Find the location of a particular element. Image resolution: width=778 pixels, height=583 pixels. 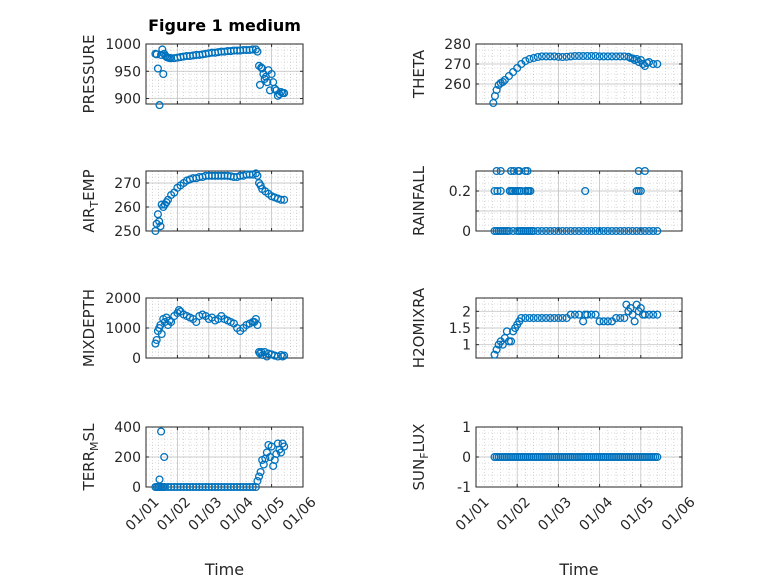

y-tick-label: 0.2 is located at coordinates (460, 192).